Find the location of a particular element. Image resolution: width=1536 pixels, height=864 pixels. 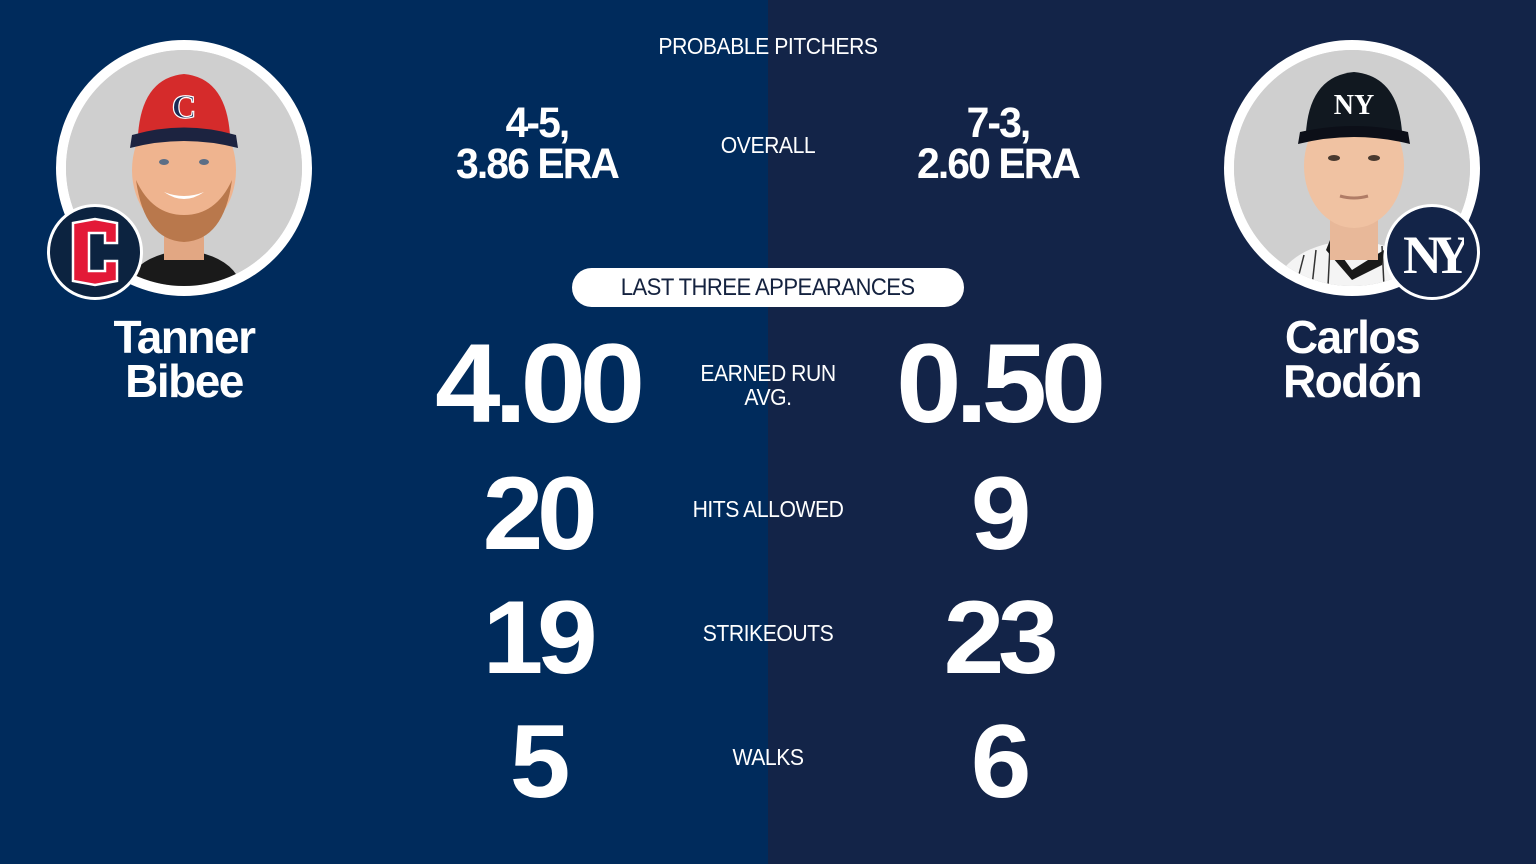

last-three-appearances-badge: LAST THREE APPEARANCES is located at coordinates (768, 287).